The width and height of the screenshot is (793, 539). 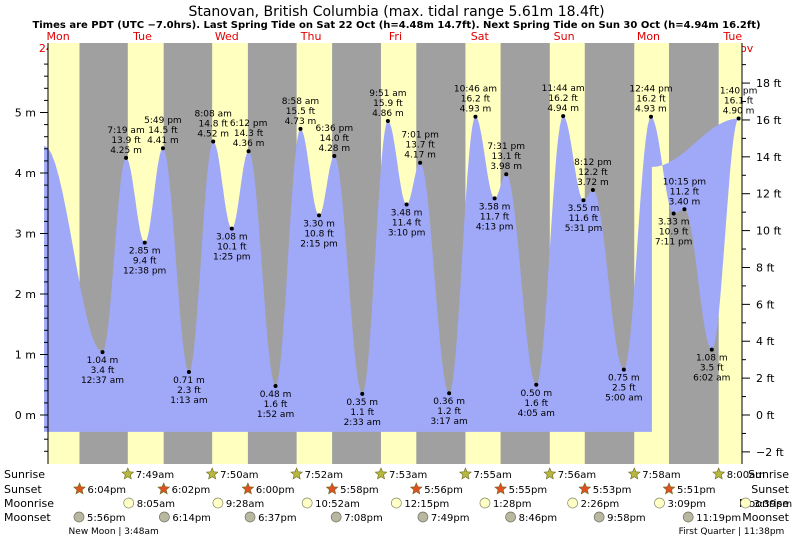 What do you see at coordinates (480, 36) in the screenshot?
I see `day-weekday: Sat` at bounding box center [480, 36].